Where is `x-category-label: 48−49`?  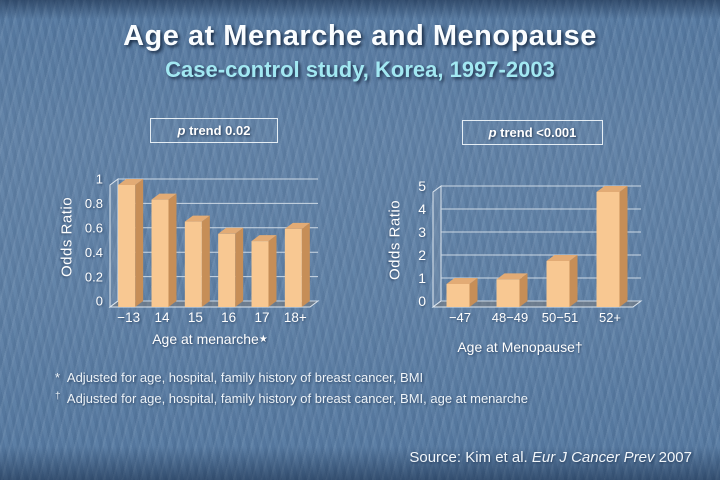 x-category-label: 48−49 is located at coordinates (510, 317).